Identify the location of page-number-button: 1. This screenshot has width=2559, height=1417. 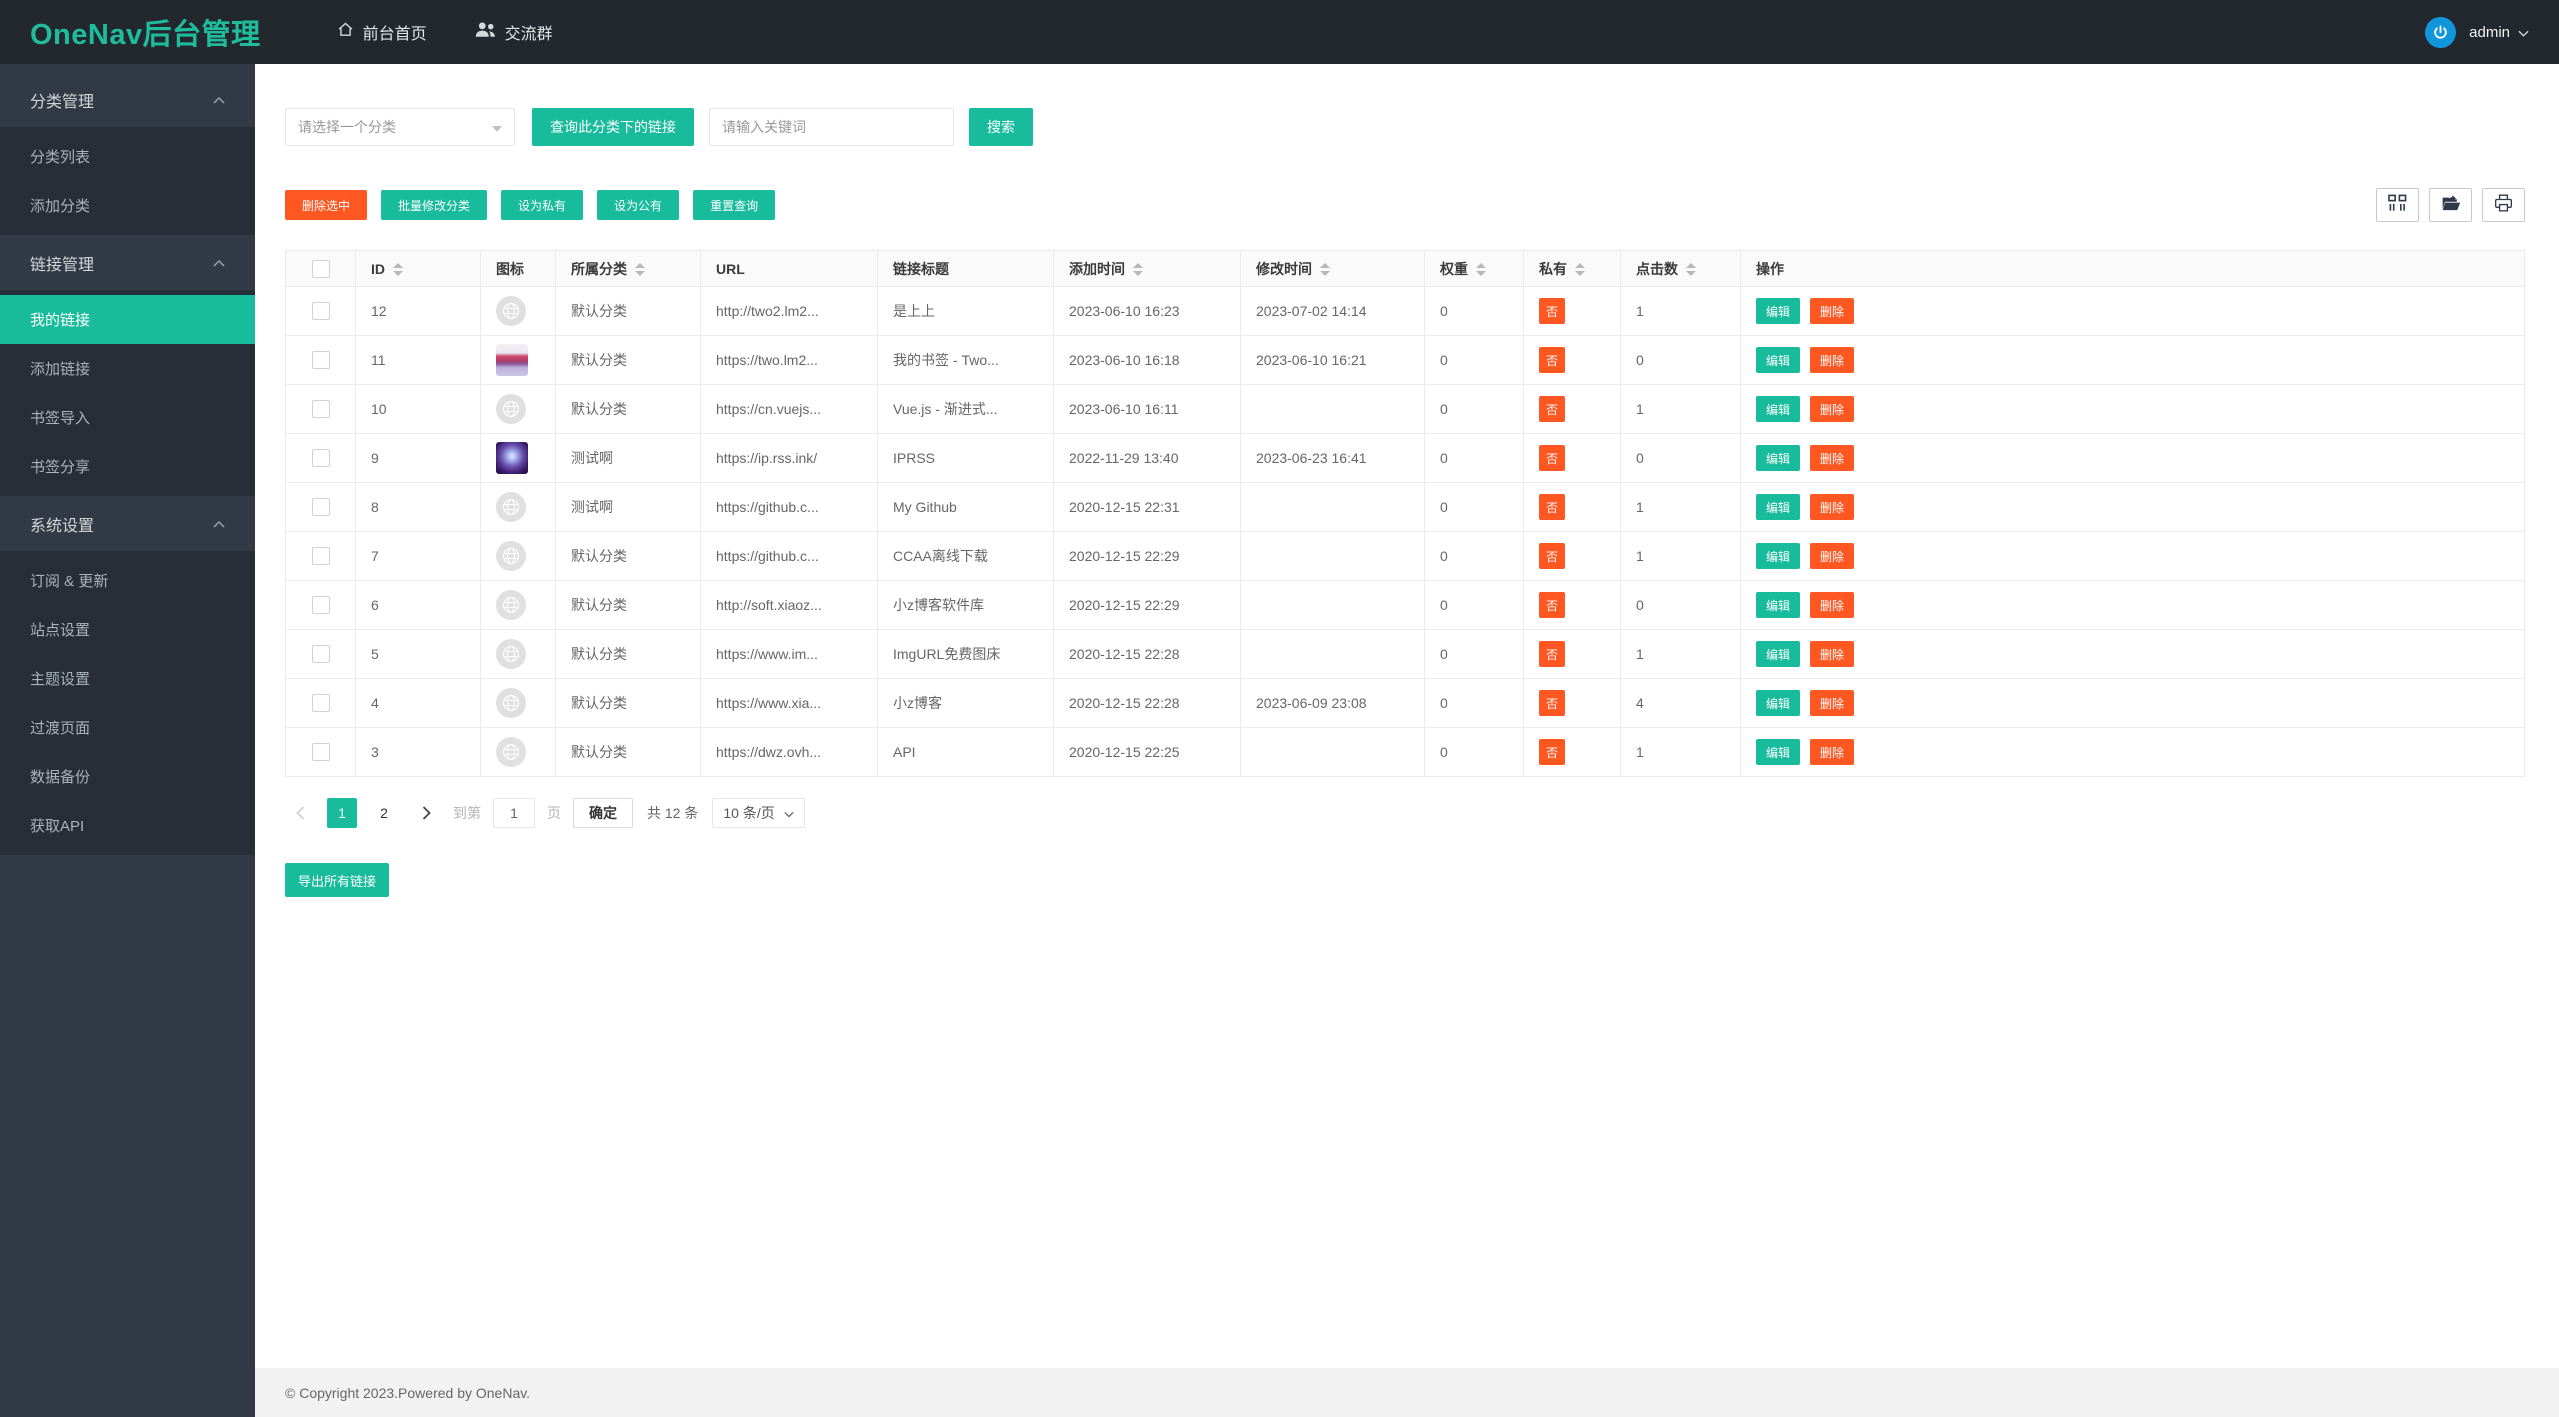
(342, 813).